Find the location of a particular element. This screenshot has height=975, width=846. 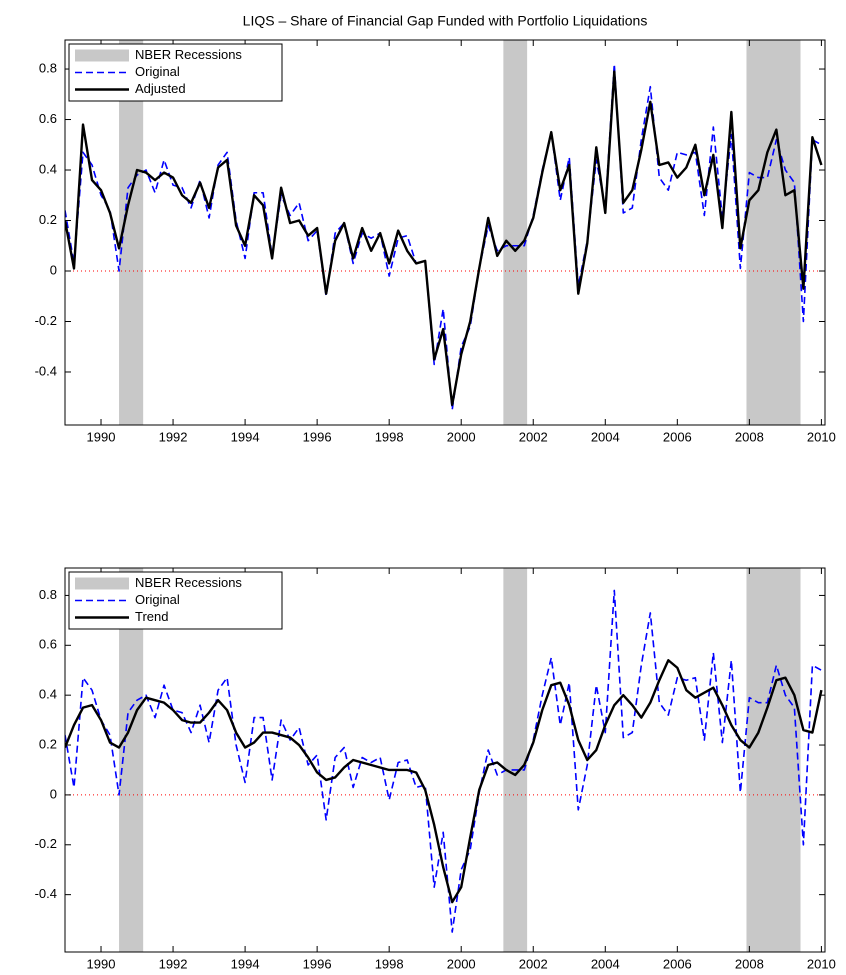

legend-label: Trend is located at coordinates (151, 616).